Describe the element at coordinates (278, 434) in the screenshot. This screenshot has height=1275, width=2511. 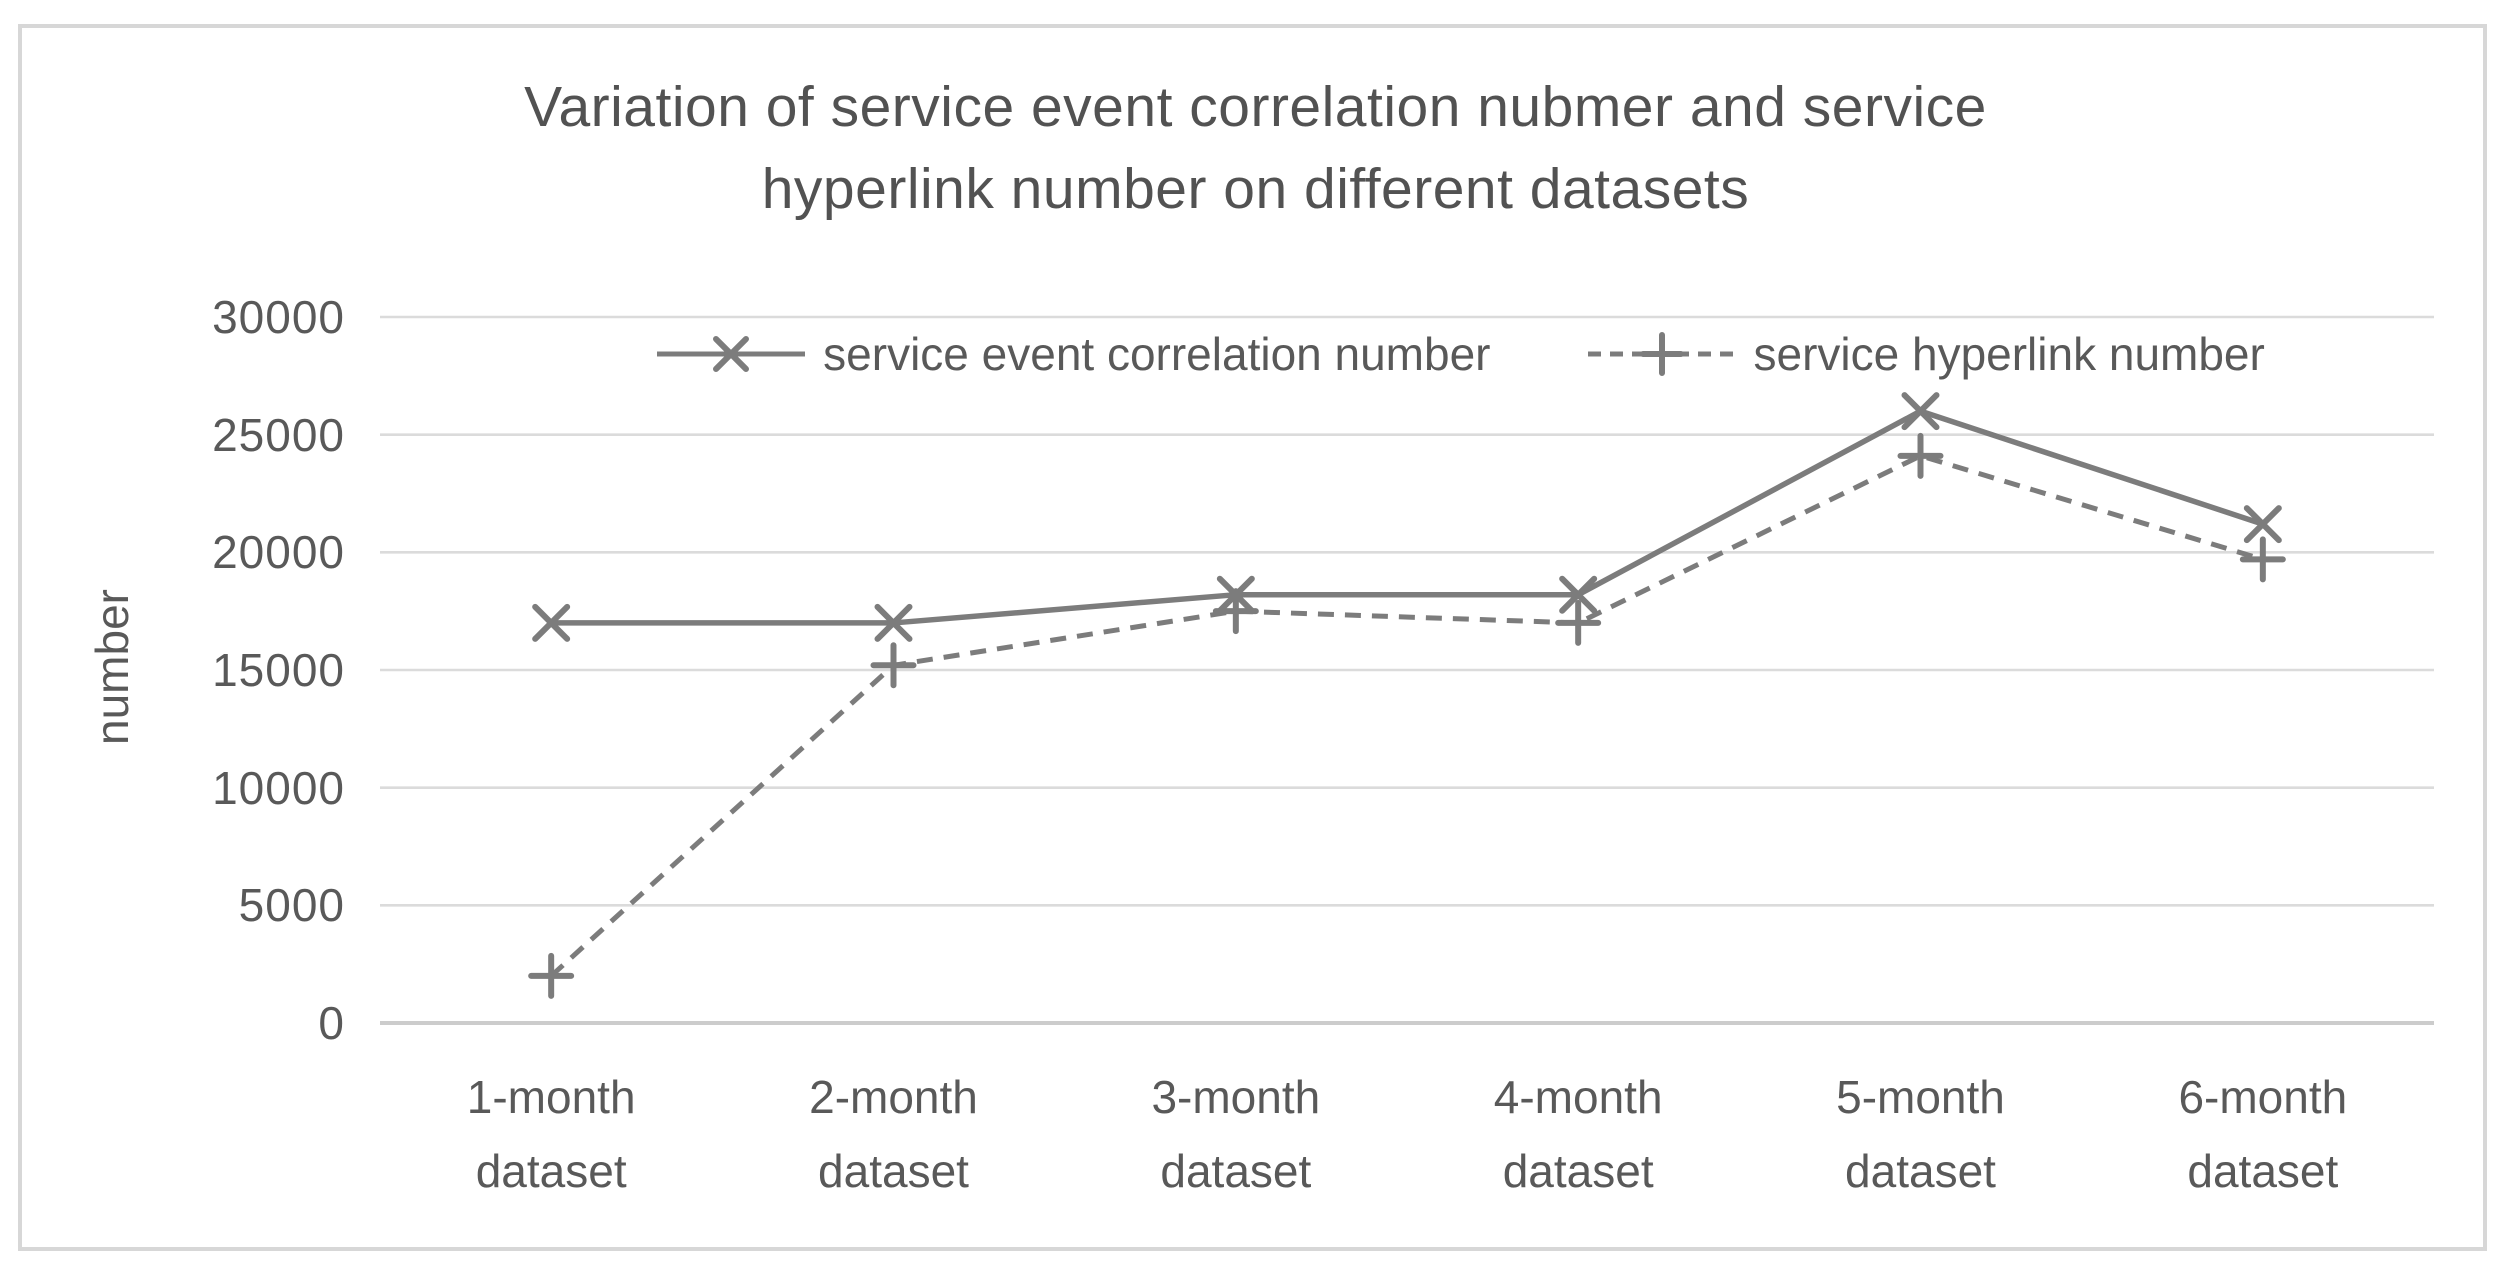
I see `y-tick-label: 25000` at that location.